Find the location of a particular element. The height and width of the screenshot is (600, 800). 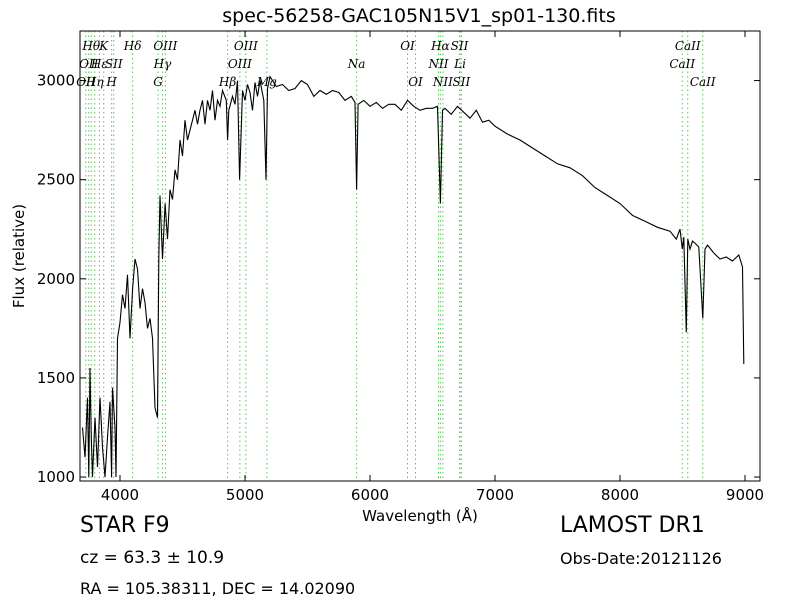

x-tick-label-7000: 7000 is located at coordinates (495, 495).